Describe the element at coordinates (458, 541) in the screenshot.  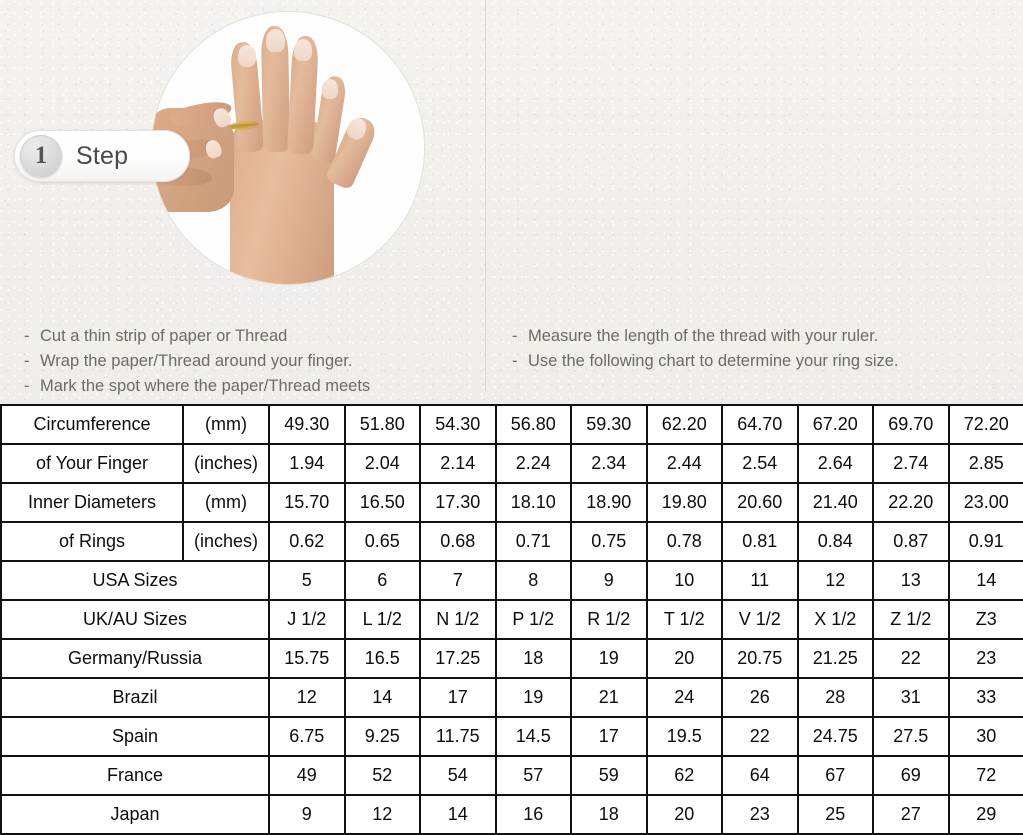
I see `cell: 0.68` at that location.